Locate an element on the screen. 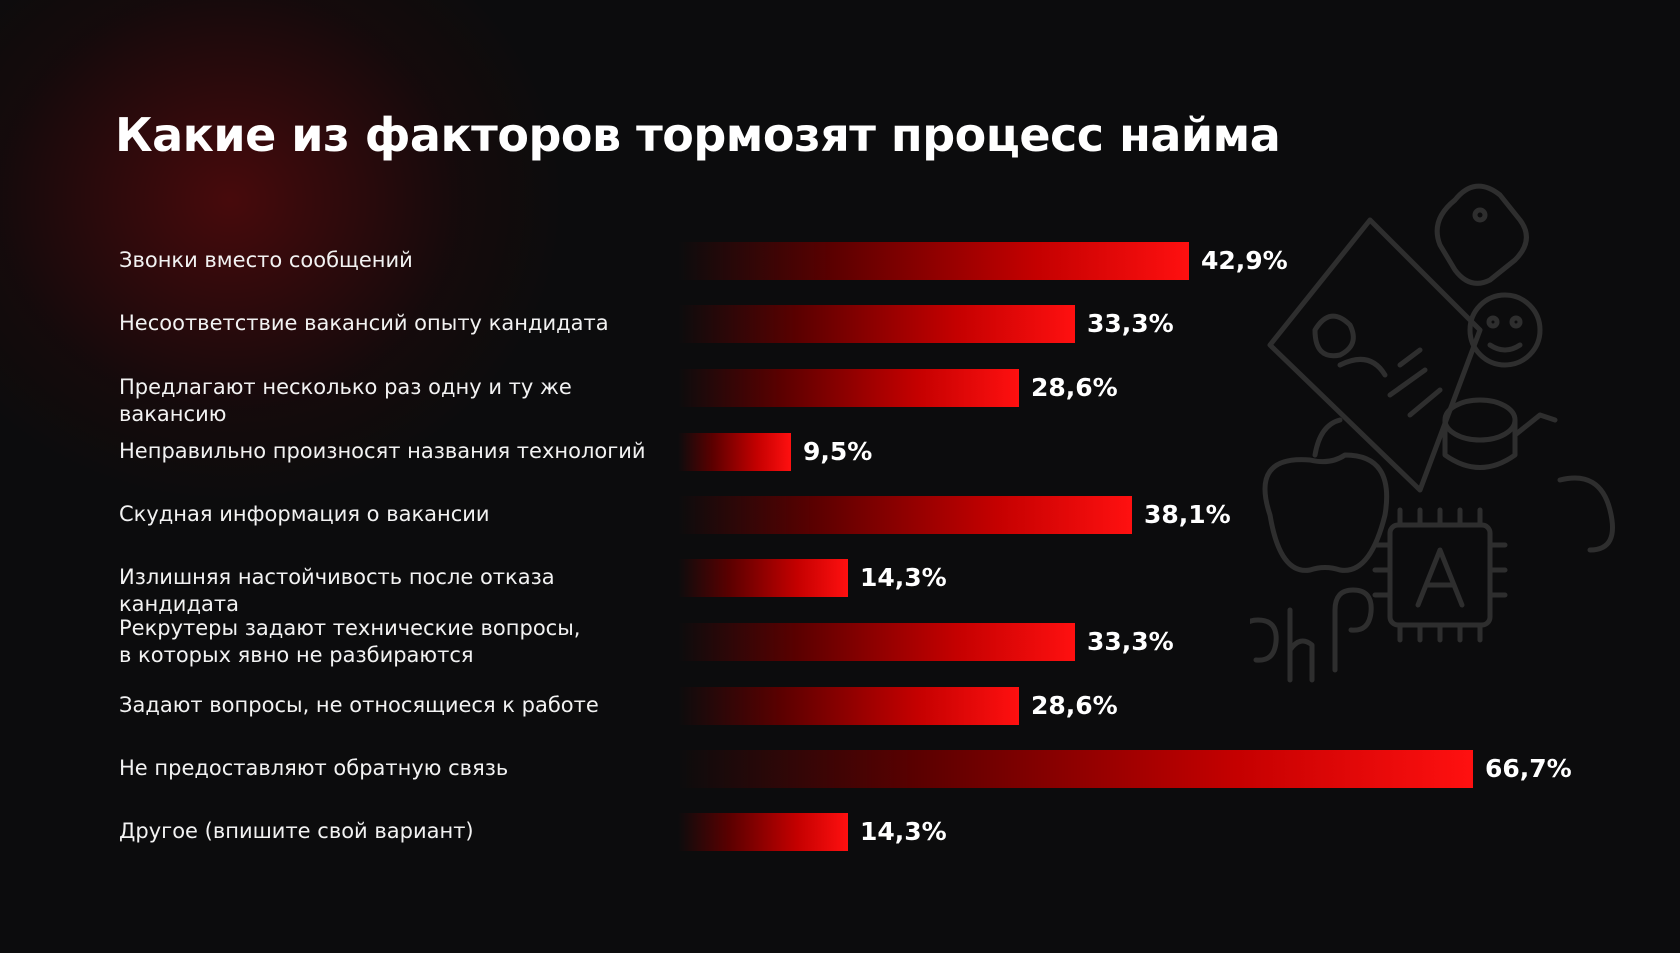 The height and width of the screenshot is (953, 1680). emoji-face-icon is located at coordinates (1505, 330).